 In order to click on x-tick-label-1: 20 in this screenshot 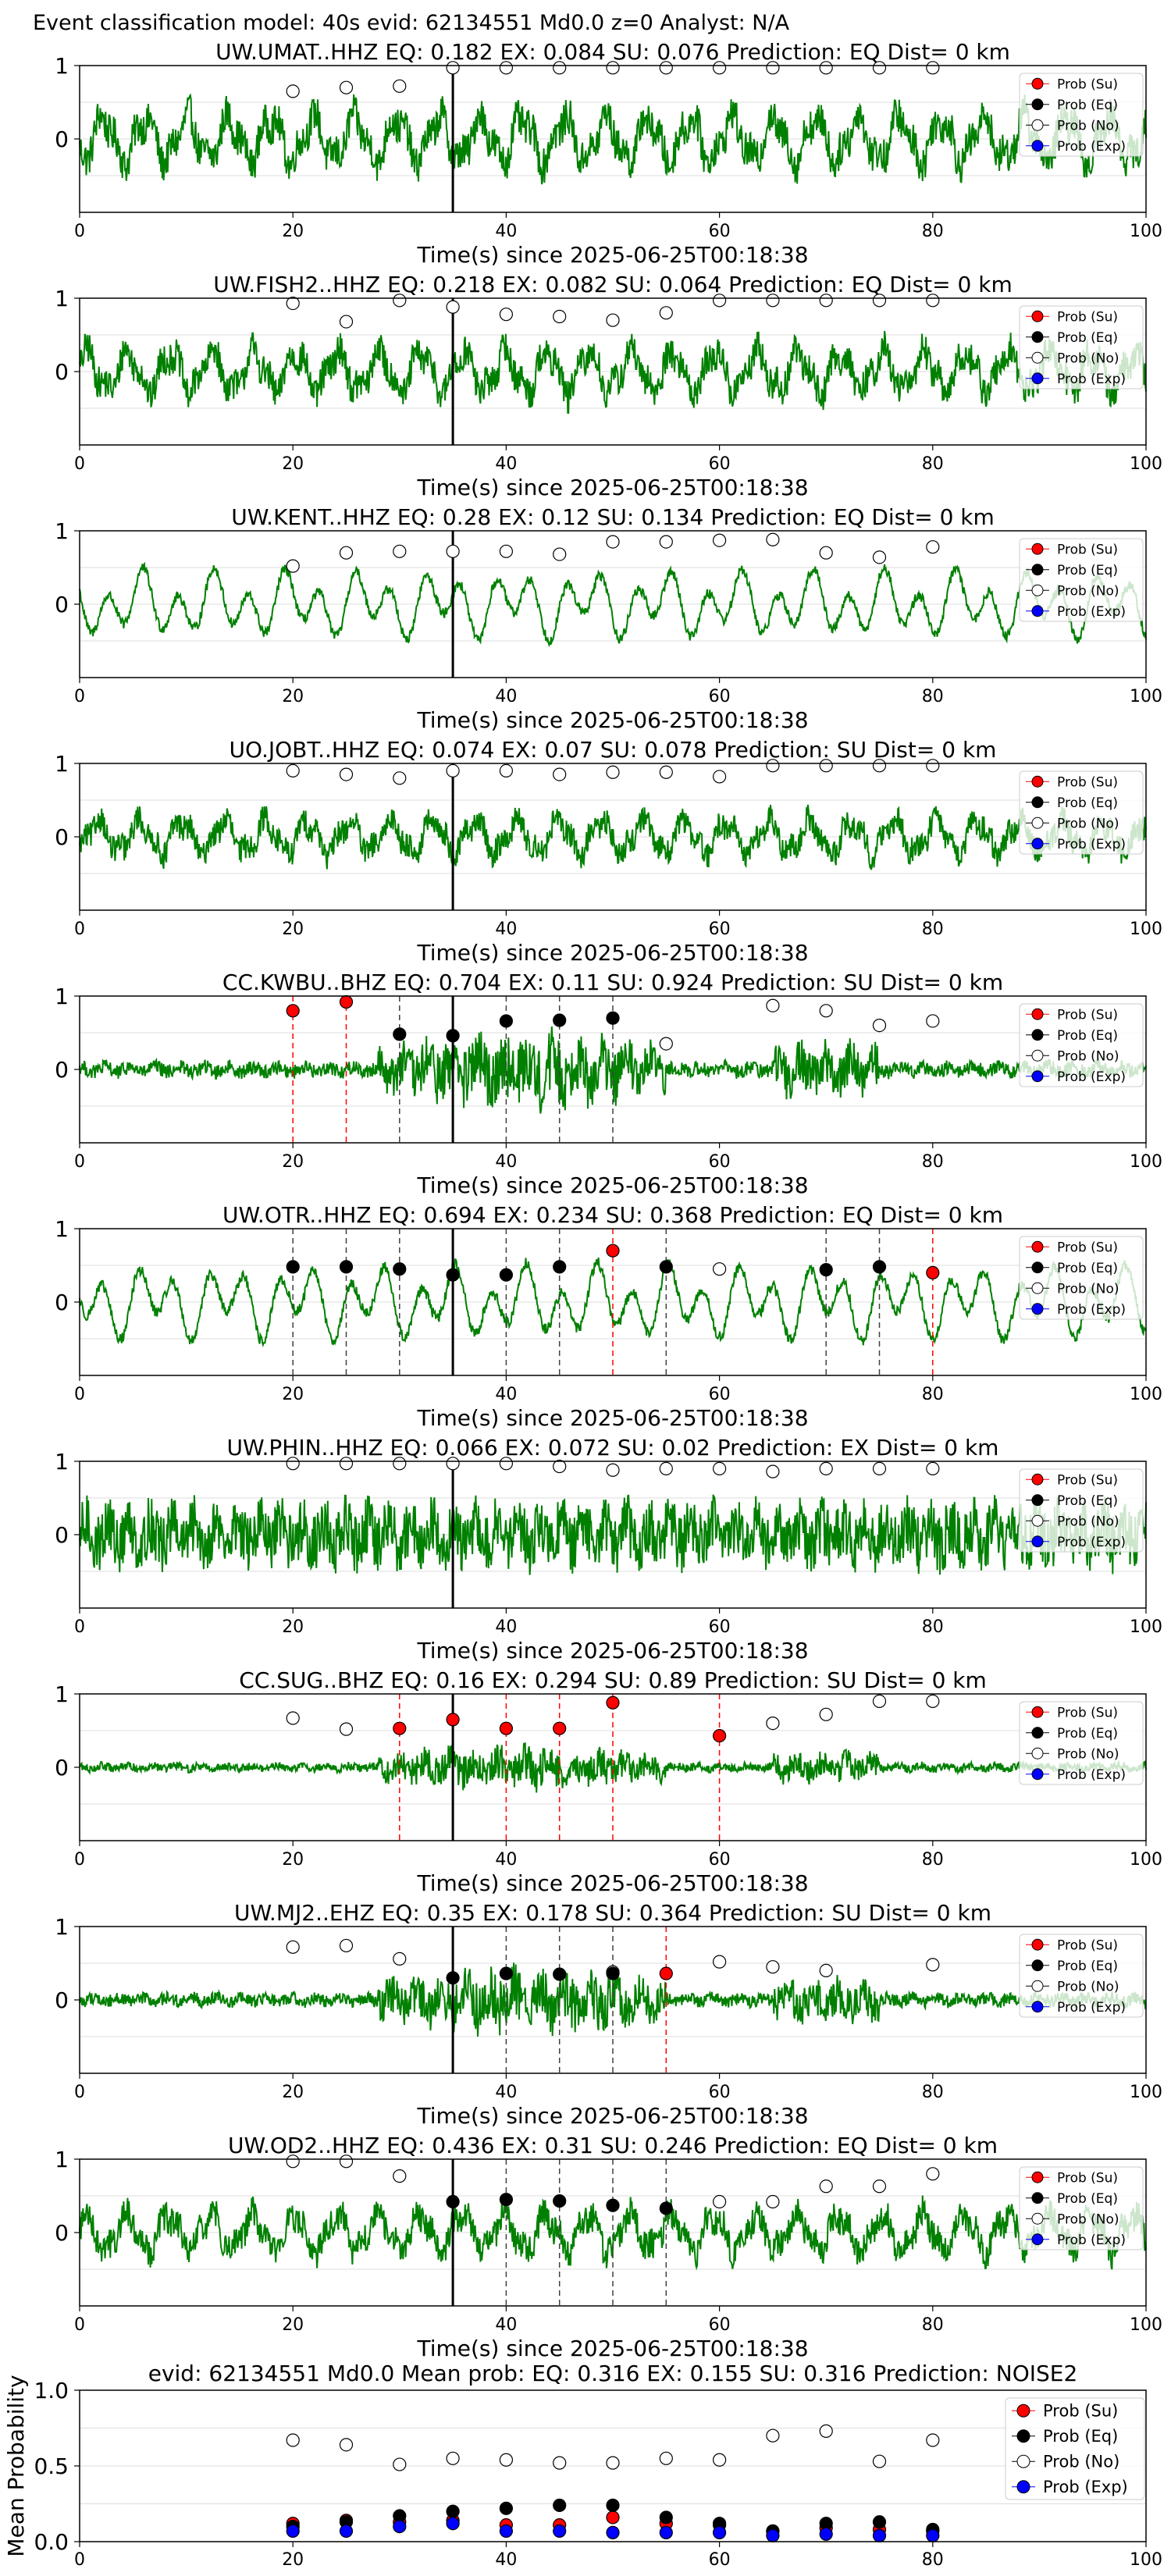, I will do `click(293, 2092)`.